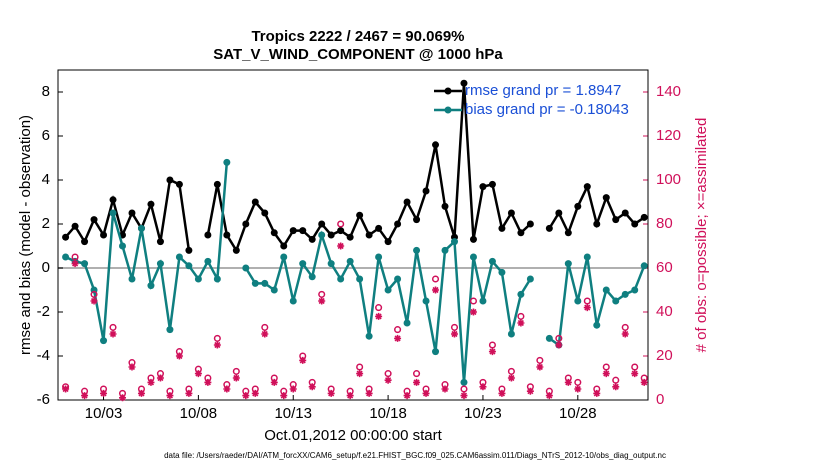 The image size is (830, 470). Describe the element at coordinates (46, 223) in the screenshot. I see `y-tick-label: 2` at that location.